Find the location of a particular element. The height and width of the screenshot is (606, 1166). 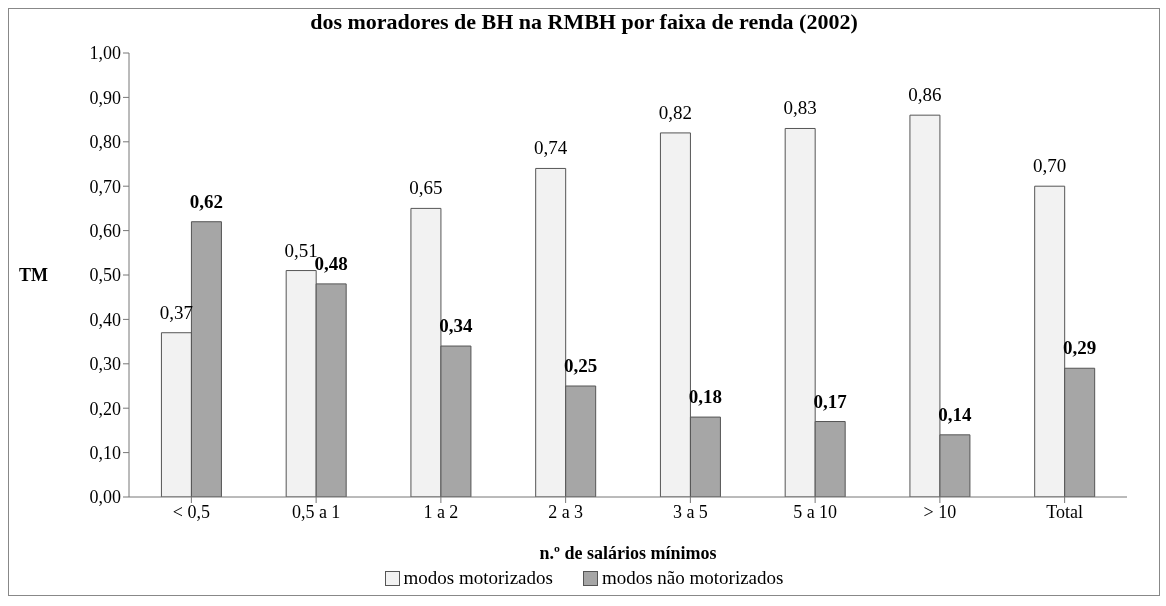

x-tick-label: 2 a 3 is located at coordinates (566, 511).